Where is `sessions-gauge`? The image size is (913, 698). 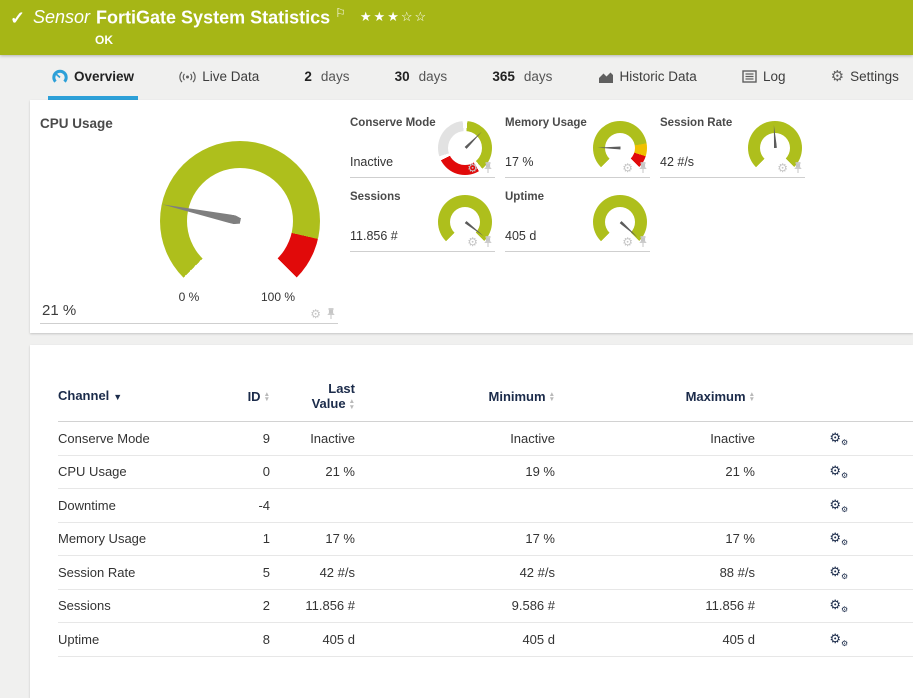
sessions-gauge is located at coordinates (465, 222).